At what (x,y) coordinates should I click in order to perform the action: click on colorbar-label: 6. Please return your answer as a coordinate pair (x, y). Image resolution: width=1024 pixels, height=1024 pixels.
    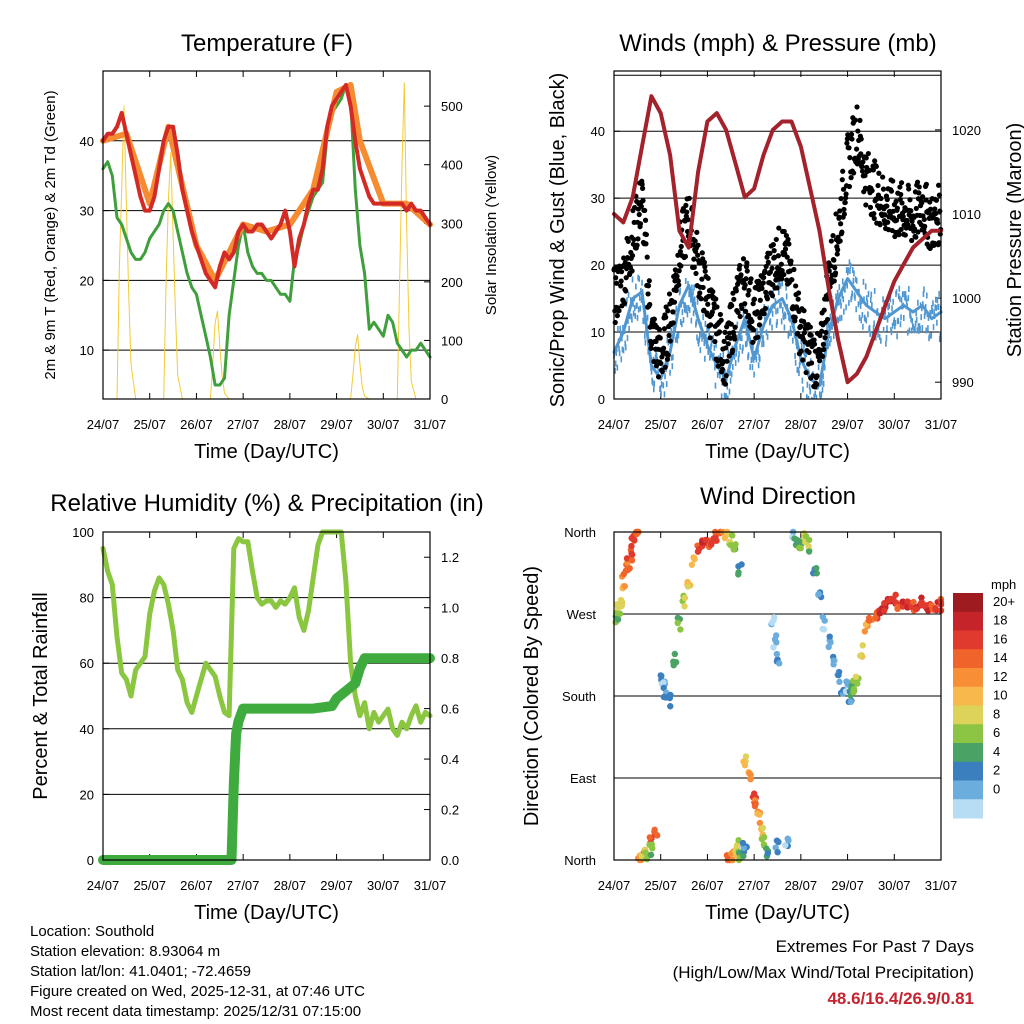
    Looking at the image, I should click on (996, 732).